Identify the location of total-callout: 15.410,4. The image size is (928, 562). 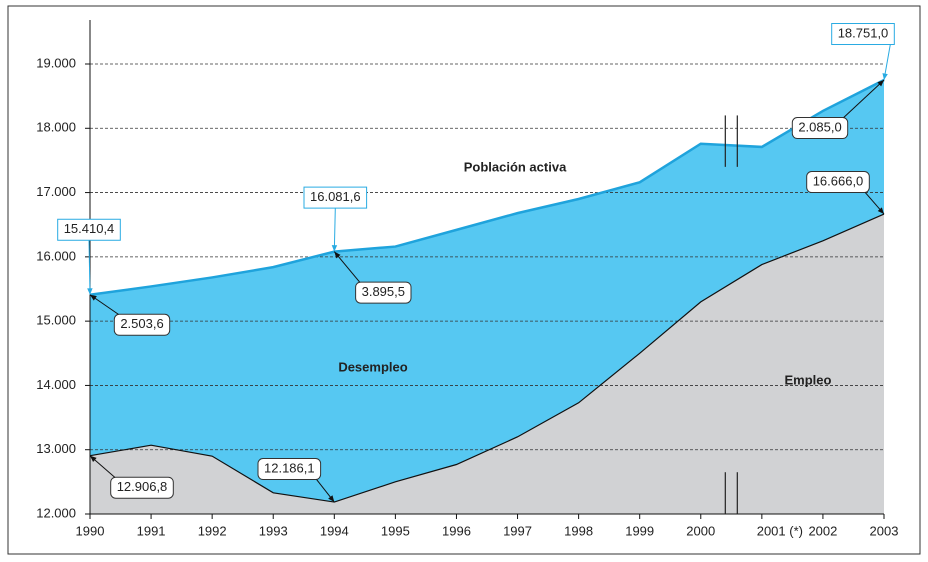
(89, 256).